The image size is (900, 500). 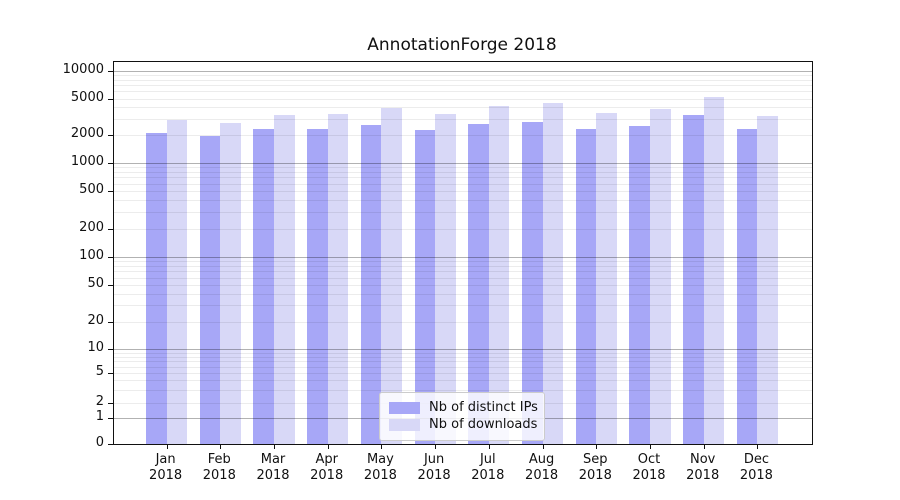 What do you see at coordinates (156, 288) in the screenshot?
I see `bar-ips-jan` at bounding box center [156, 288].